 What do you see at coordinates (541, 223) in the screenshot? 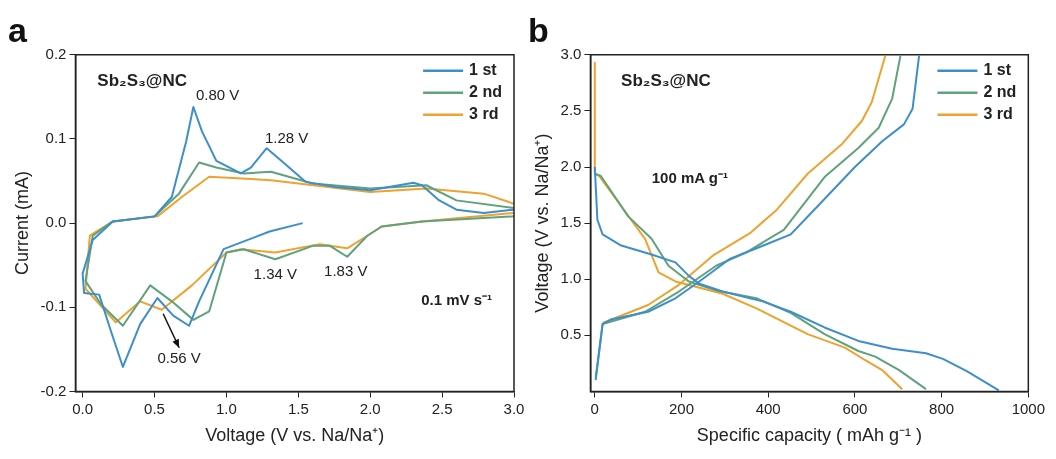
I see `y-axis-title: Voltage (V vs. Na/Na⁺)` at bounding box center [541, 223].